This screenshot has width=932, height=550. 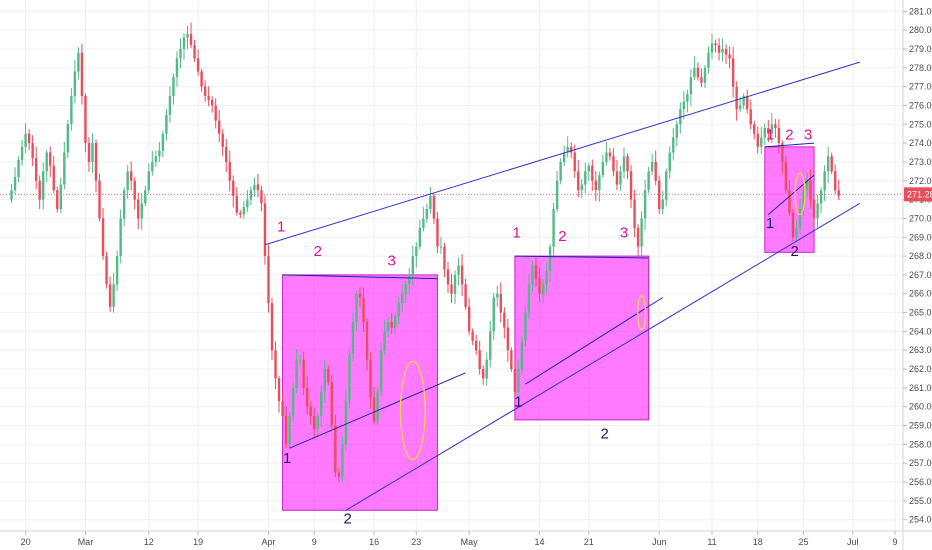 I want to click on time-axis: 20 Mar 12 19 Apr 9 16 23 May 14 21 Jun 11 18 25 Jul 9, so click(x=459, y=539).